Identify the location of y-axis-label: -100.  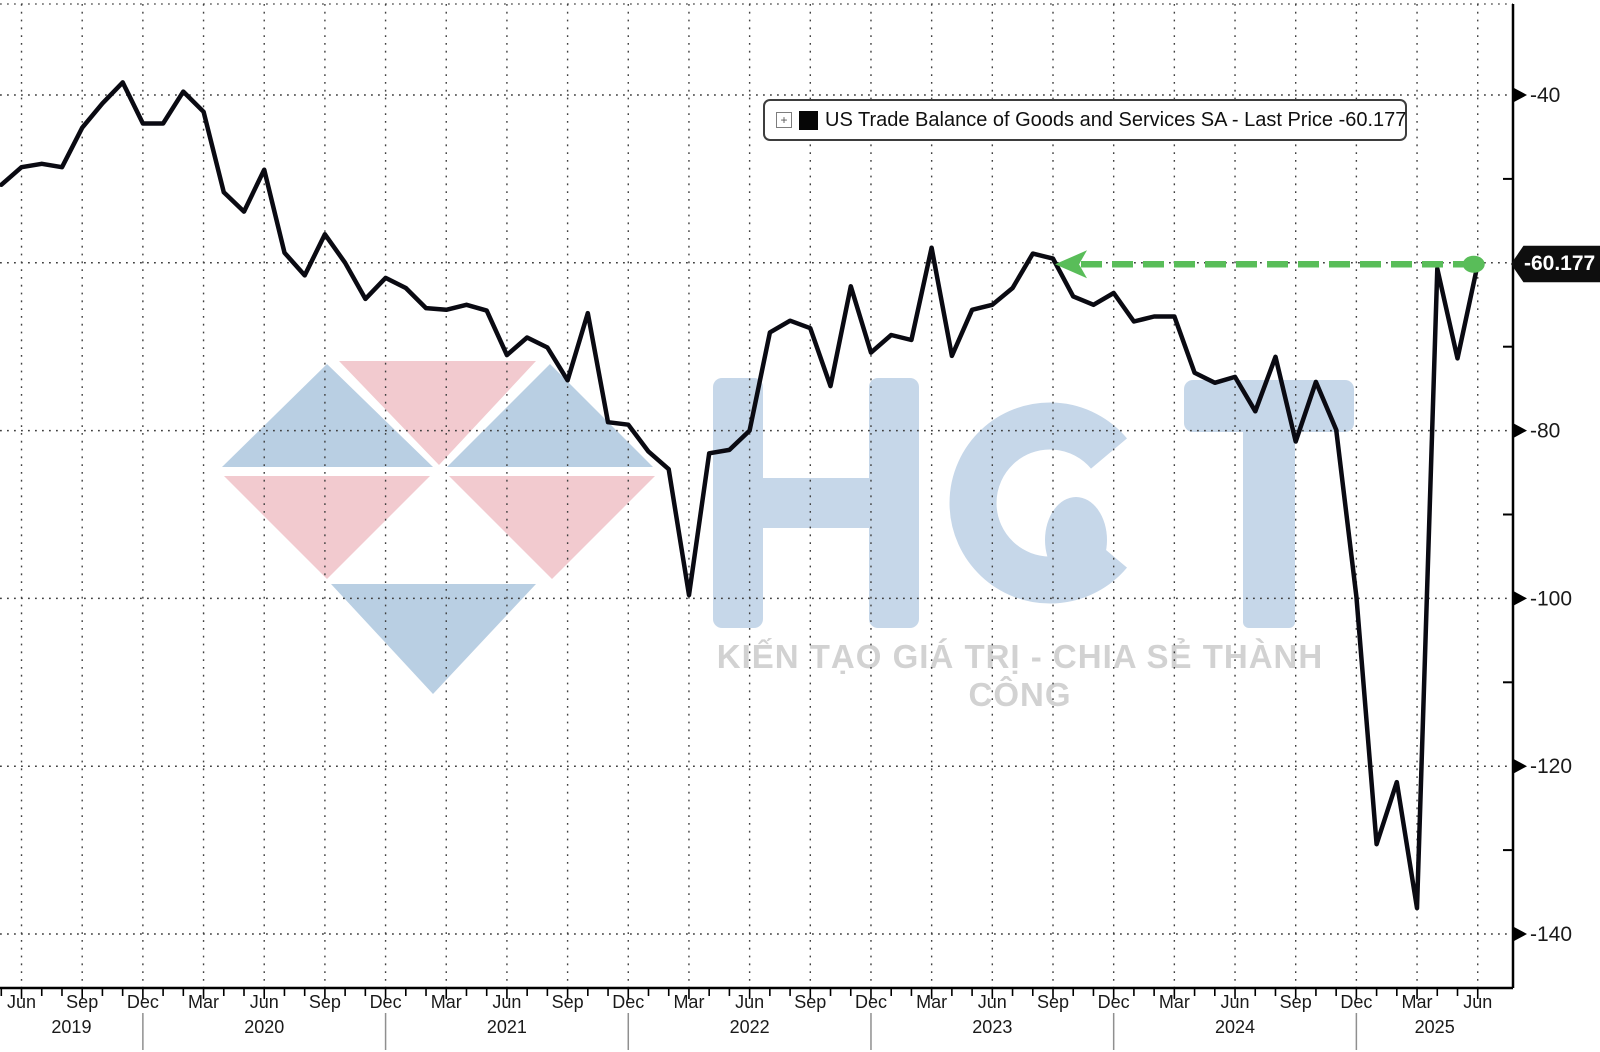
(1551, 598).